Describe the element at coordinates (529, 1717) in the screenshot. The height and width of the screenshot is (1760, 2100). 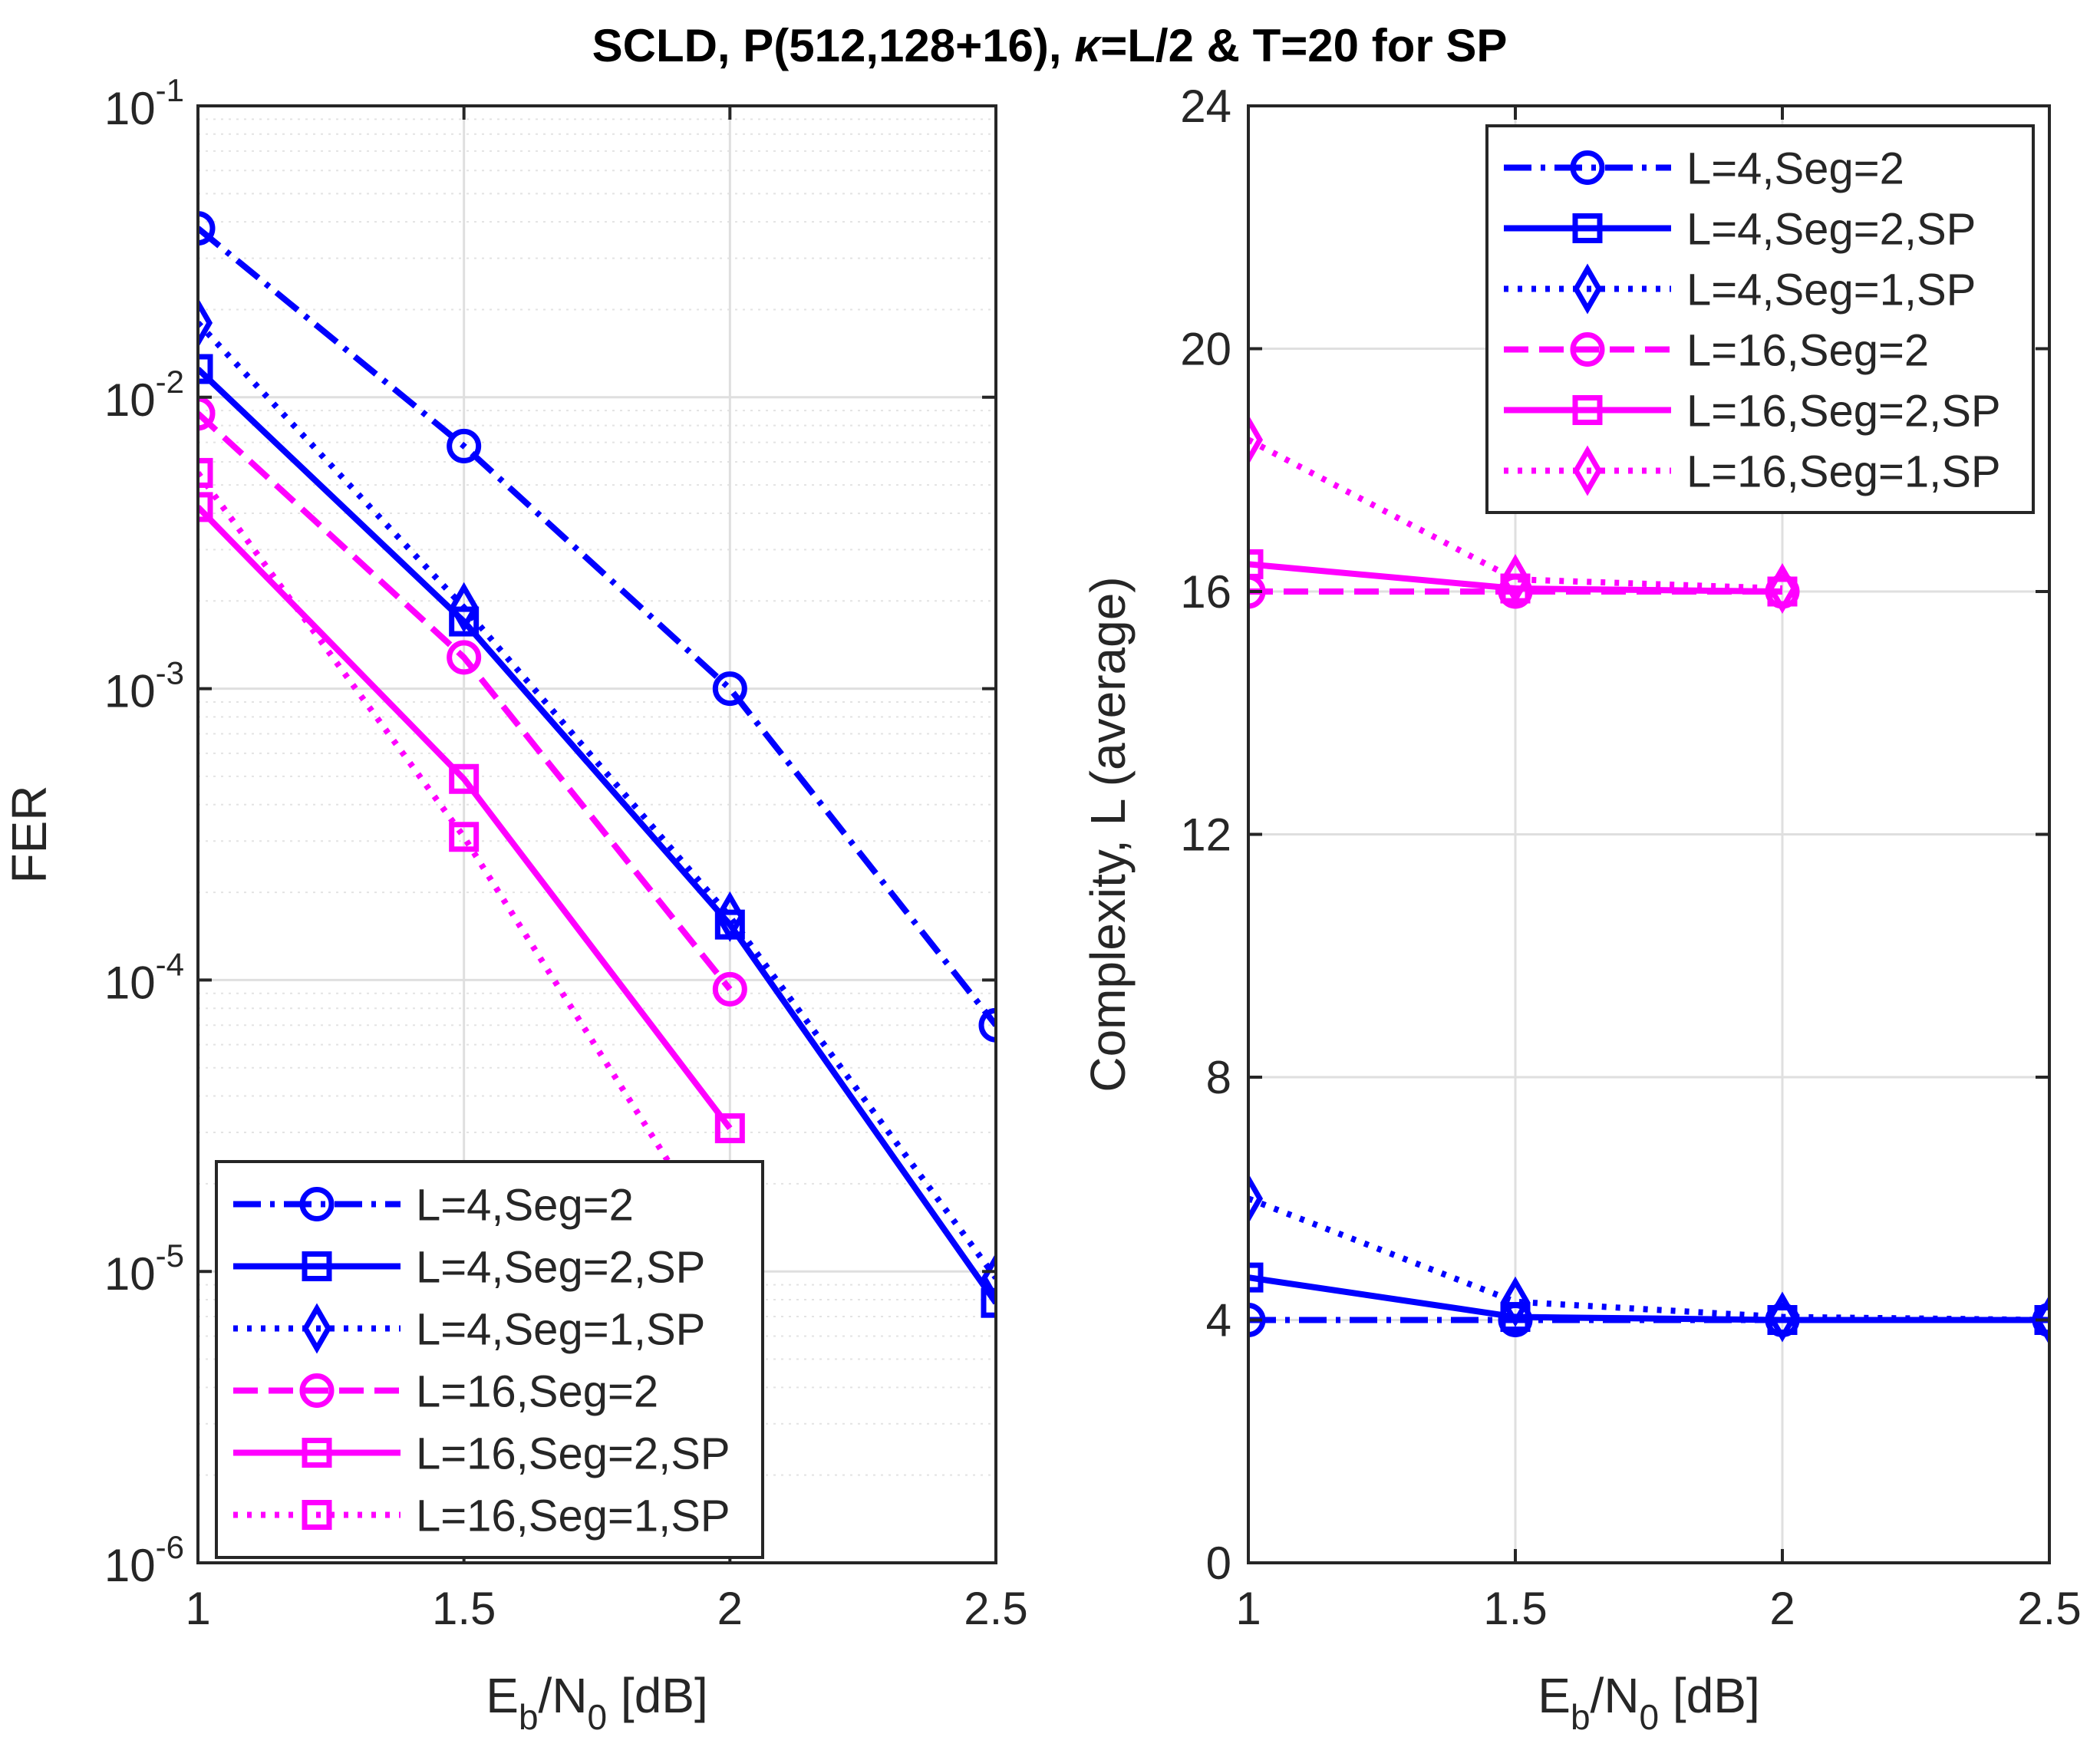
I see `fer-x-axis-label-sub1: b` at that location.